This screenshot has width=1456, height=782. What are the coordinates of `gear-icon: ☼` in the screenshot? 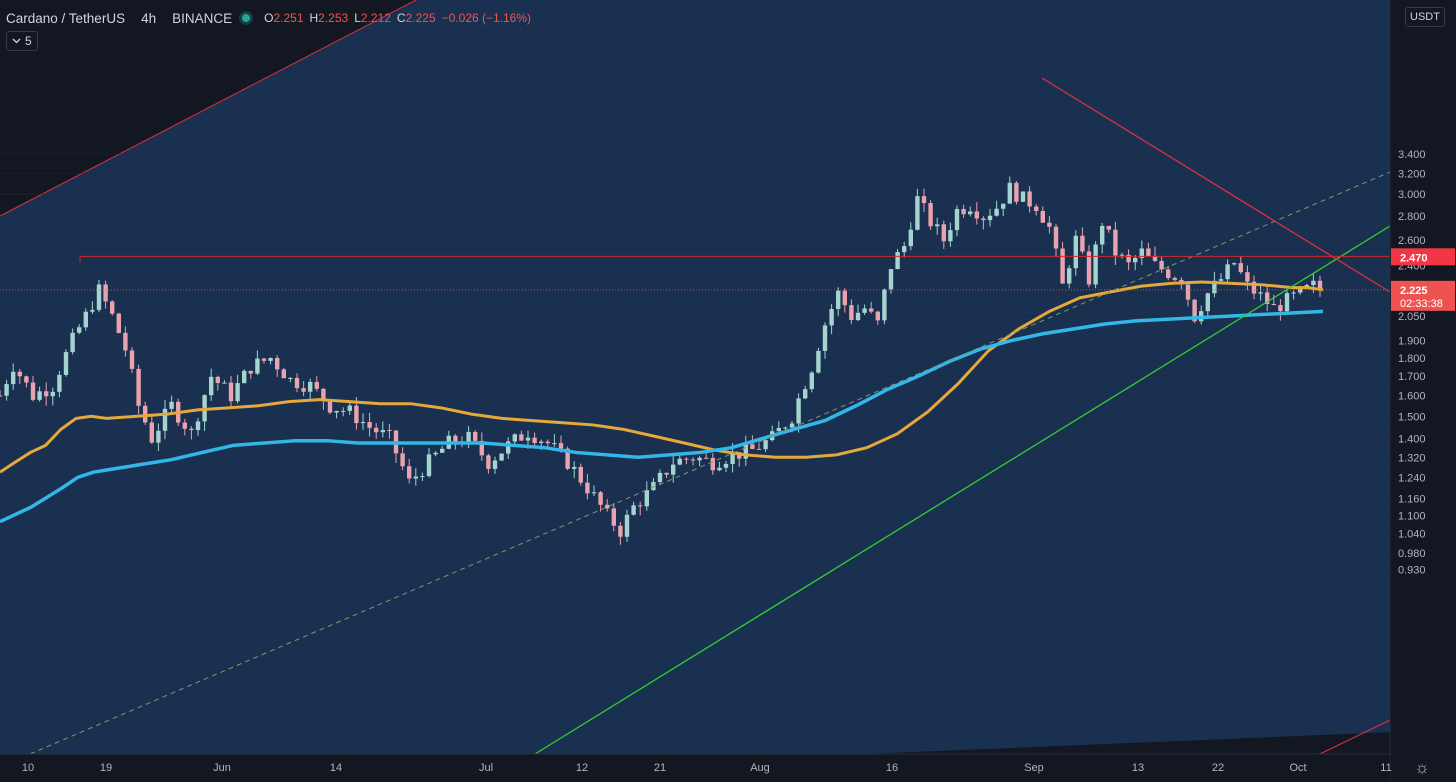 It's located at (1422, 767).